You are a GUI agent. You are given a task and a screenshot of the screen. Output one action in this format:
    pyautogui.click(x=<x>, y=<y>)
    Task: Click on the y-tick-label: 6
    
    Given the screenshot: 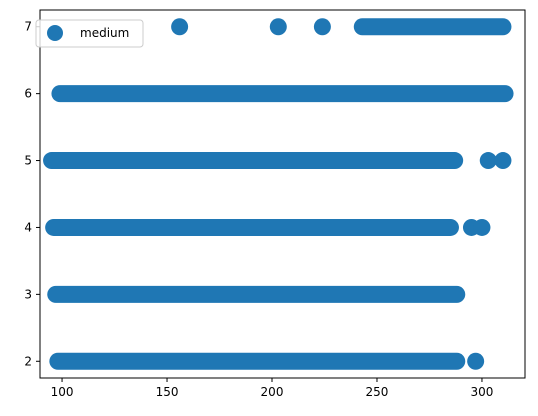 What is the action you would take?
    pyautogui.click(x=28, y=94)
    